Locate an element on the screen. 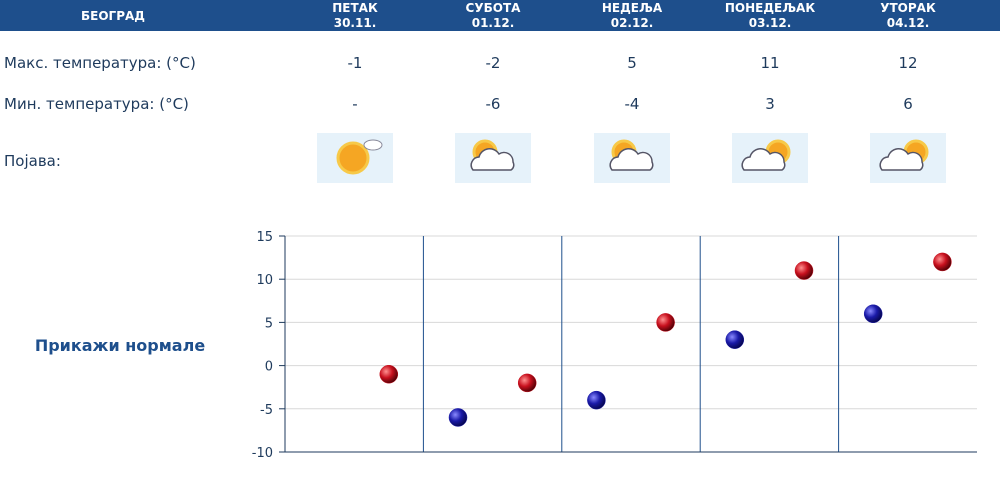 The width and height of the screenshot is (1000, 484). max-temp: 5 is located at coordinates (632, 63).